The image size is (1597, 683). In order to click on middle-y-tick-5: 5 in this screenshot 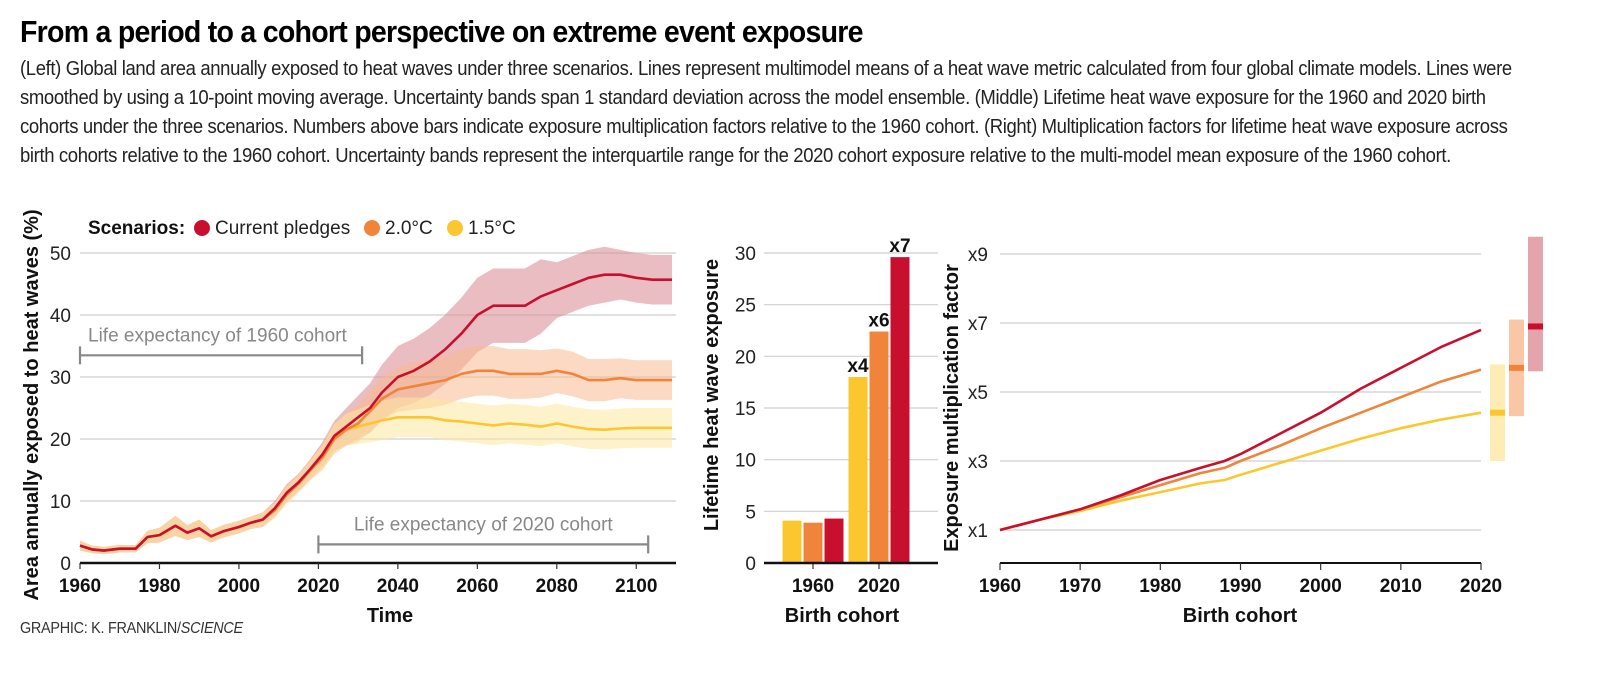, I will do `click(750, 512)`.